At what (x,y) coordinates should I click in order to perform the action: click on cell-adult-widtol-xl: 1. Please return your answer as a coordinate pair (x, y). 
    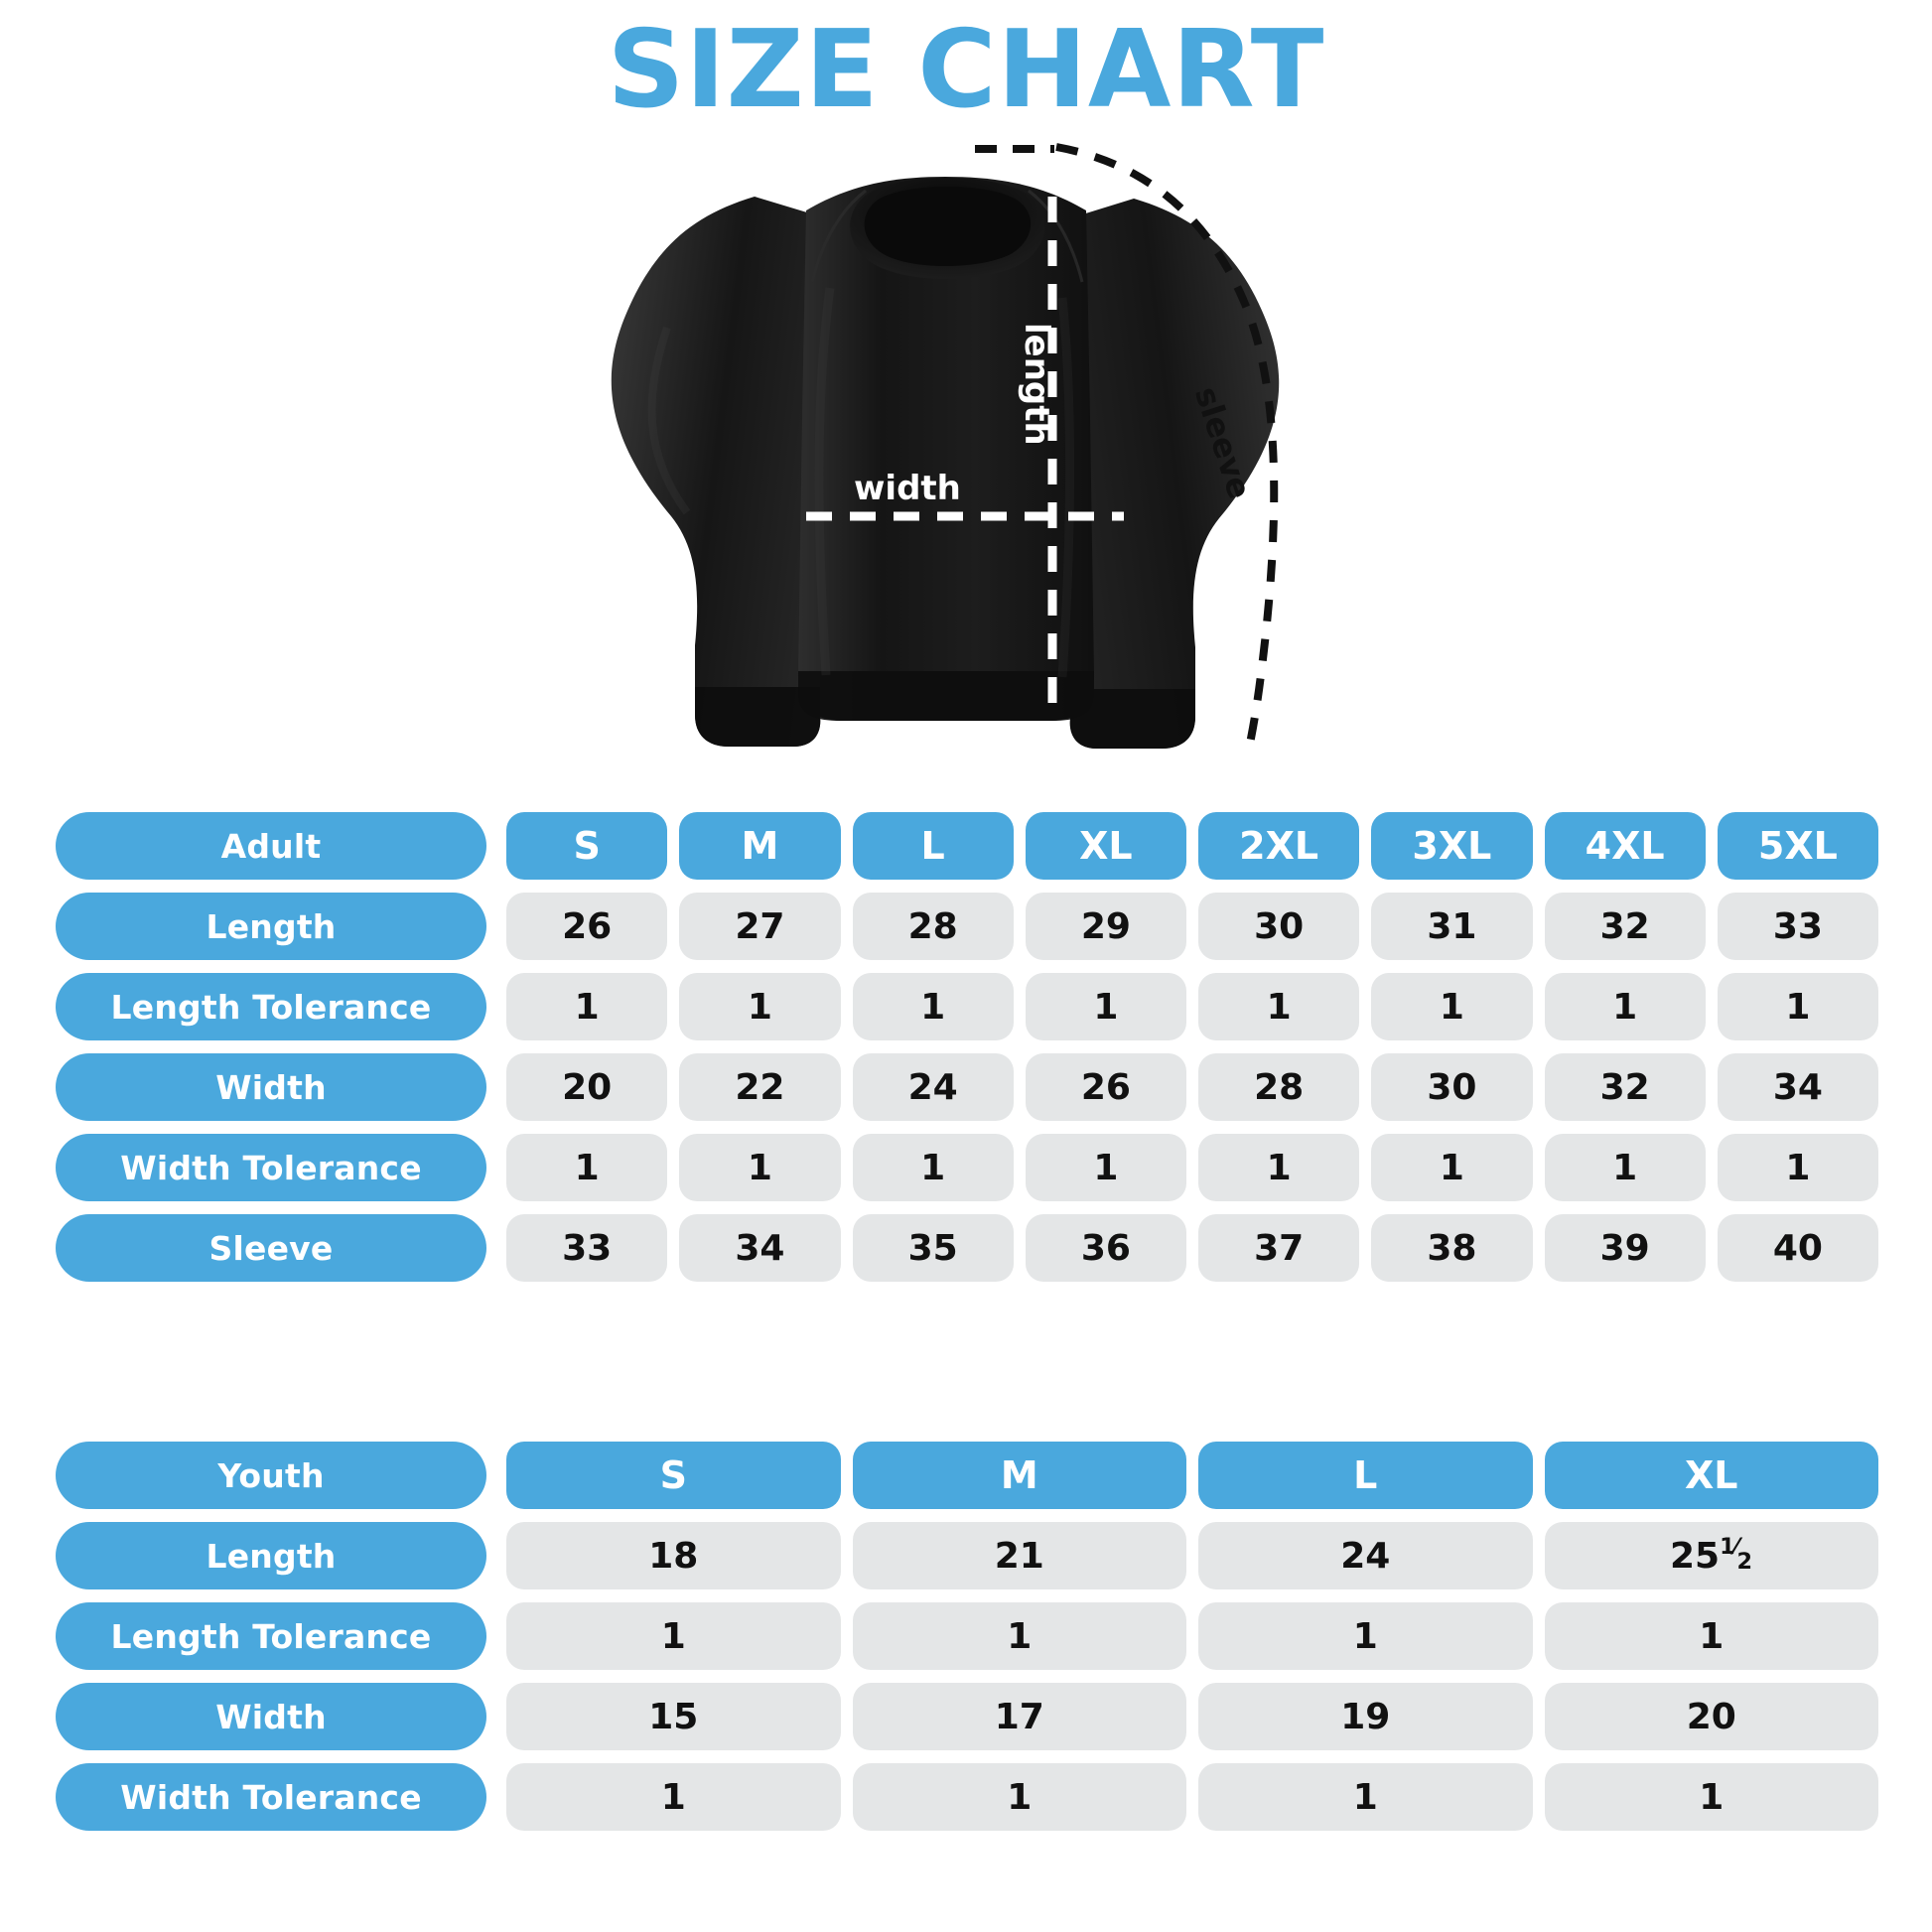
    Looking at the image, I should click on (1106, 1167).